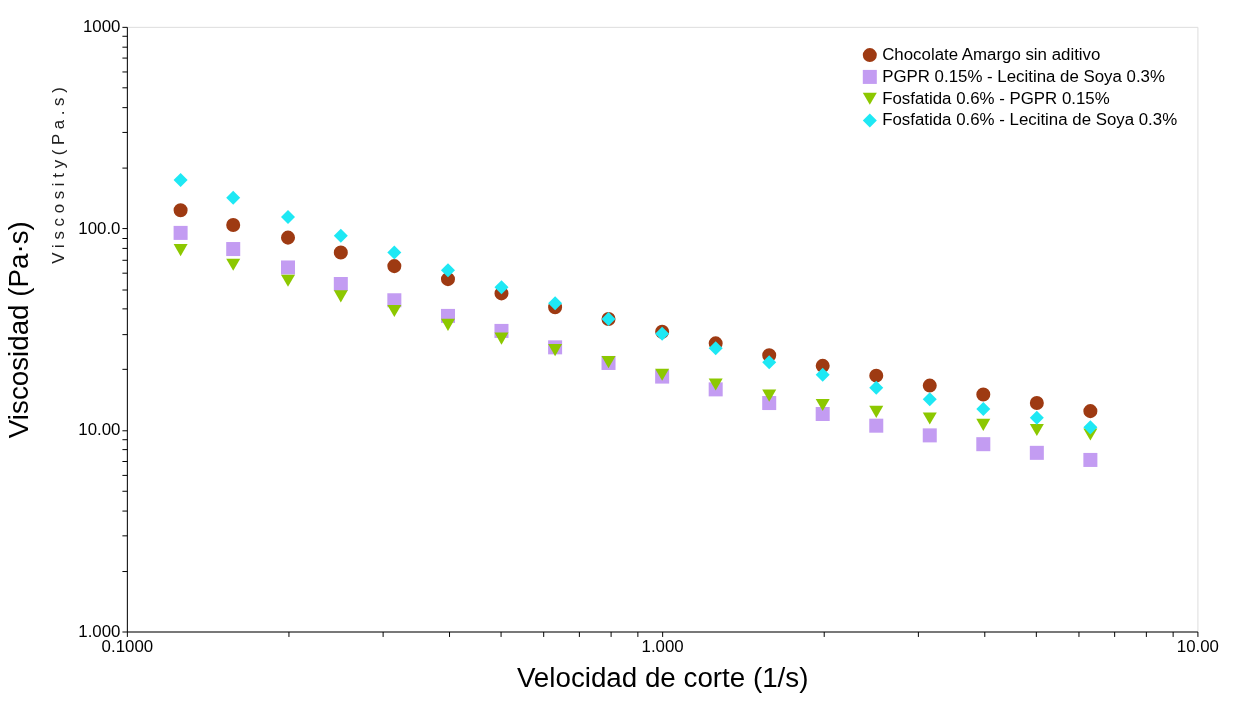 The image size is (1244, 726). Describe the element at coordinates (99, 430) in the screenshot. I see `y-tick-label: 10.00` at that location.